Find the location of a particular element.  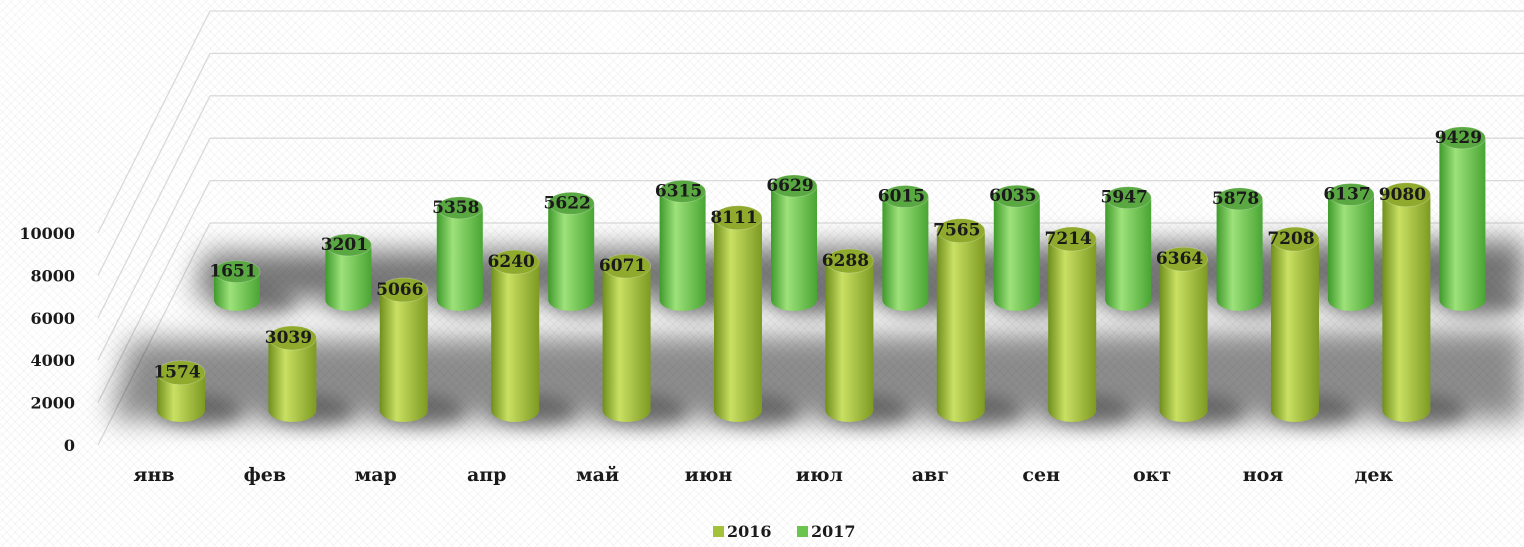

x-tick-label: апр is located at coordinates (487, 475).